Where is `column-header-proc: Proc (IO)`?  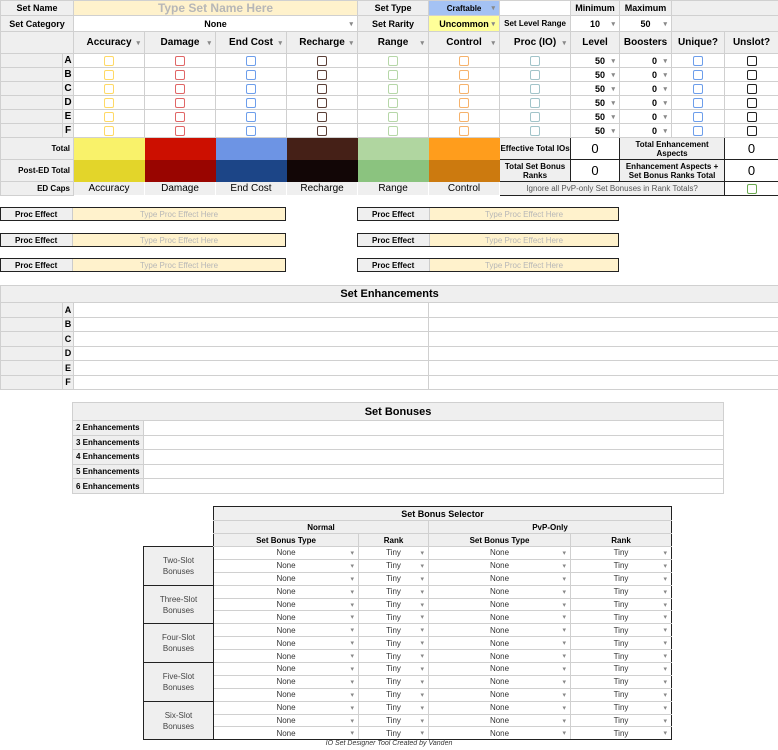
column-header-proc: Proc (IO) is located at coordinates (535, 42).